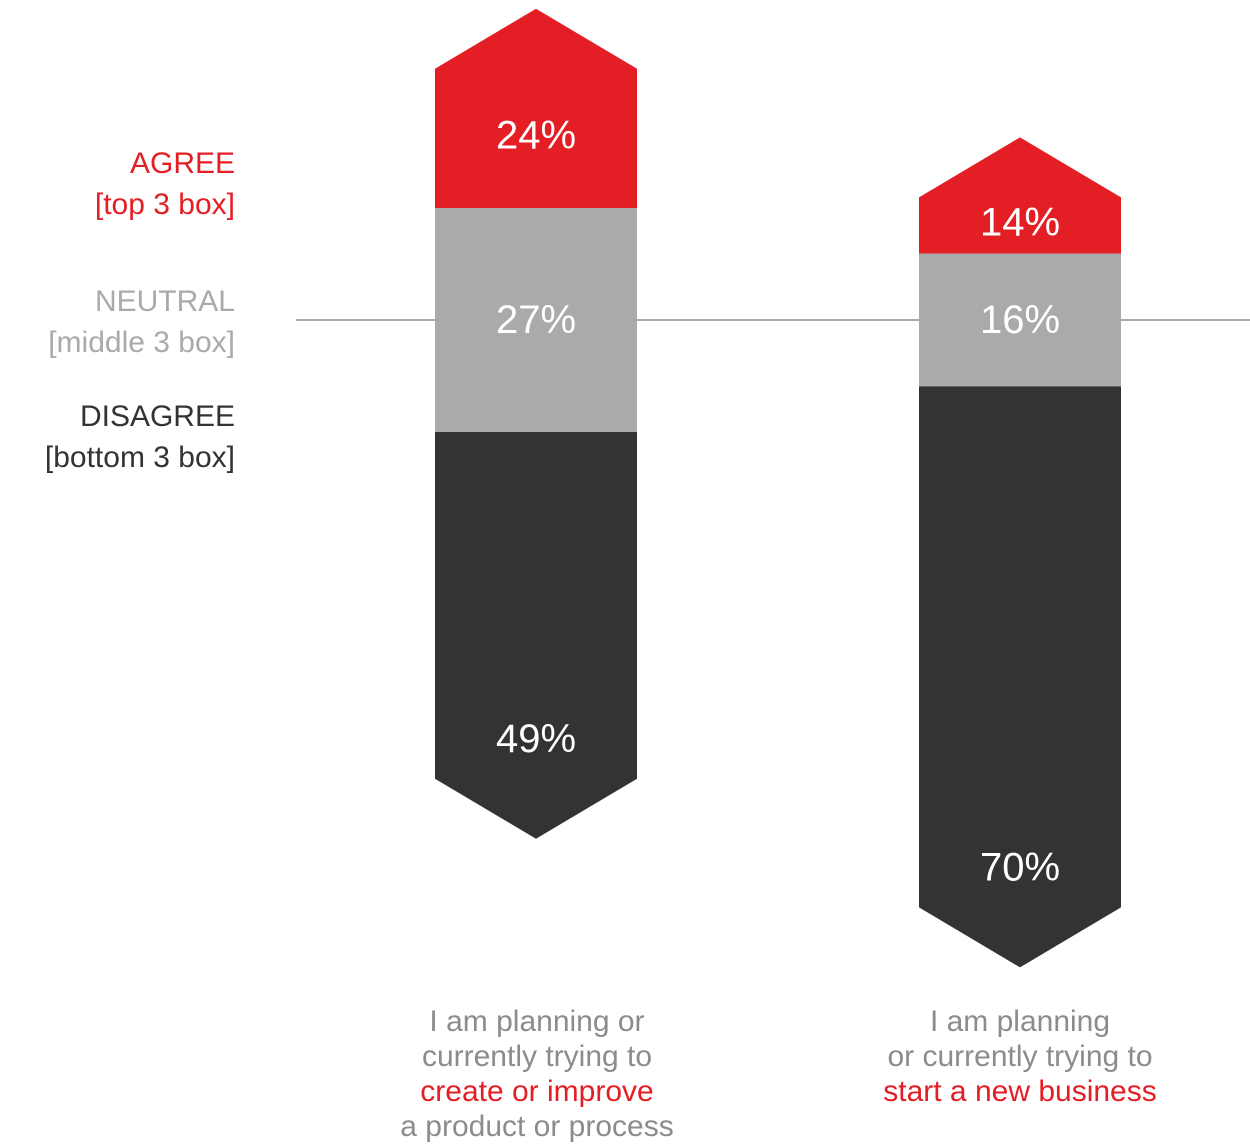 The image size is (1250, 1146). What do you see at coordinates (1020, 1091) in the screenshot?
I see `caption-2-highlight: start a new business` at bounding box center [1020, 1091].